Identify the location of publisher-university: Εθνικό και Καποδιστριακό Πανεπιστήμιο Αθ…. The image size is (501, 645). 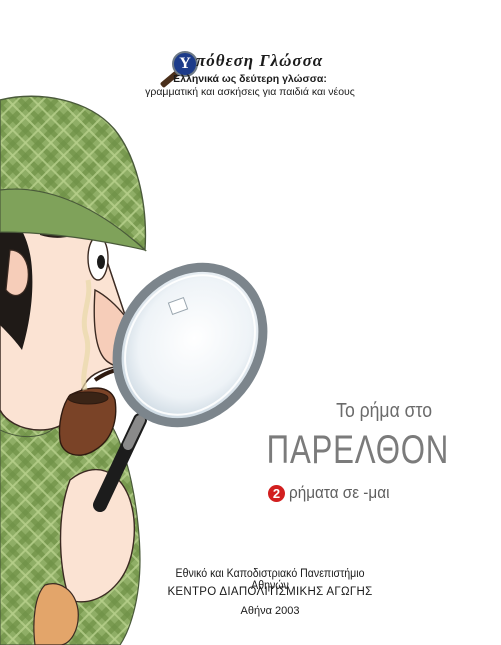
(270, 580).